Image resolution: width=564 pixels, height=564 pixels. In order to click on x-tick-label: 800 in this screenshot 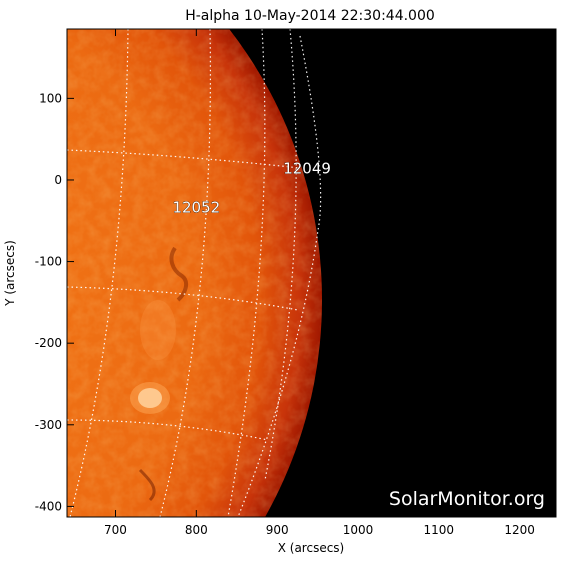, I will do `click(196, 530)`.